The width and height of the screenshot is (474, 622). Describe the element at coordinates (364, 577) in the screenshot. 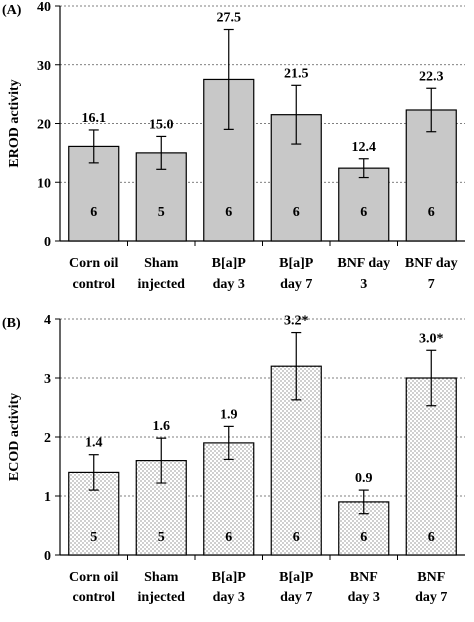

I see `category-label-b-4-line1: BNF` at that location.